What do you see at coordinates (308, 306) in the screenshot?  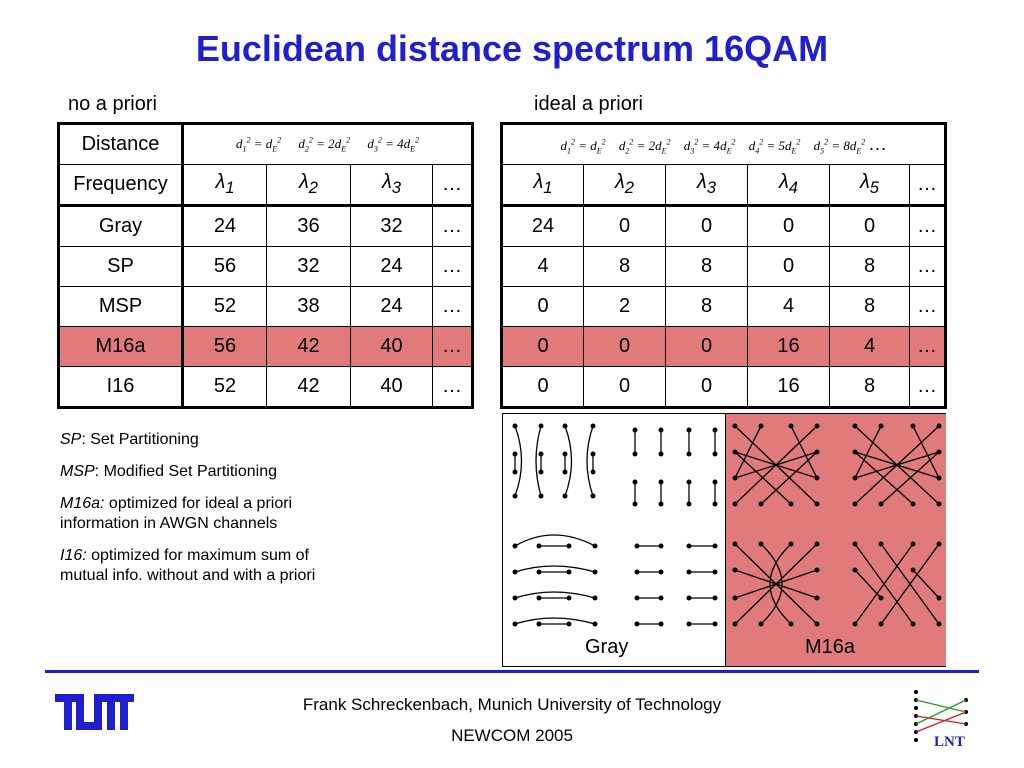 I see `table-cell: 38` at bounding box center [308, 306].